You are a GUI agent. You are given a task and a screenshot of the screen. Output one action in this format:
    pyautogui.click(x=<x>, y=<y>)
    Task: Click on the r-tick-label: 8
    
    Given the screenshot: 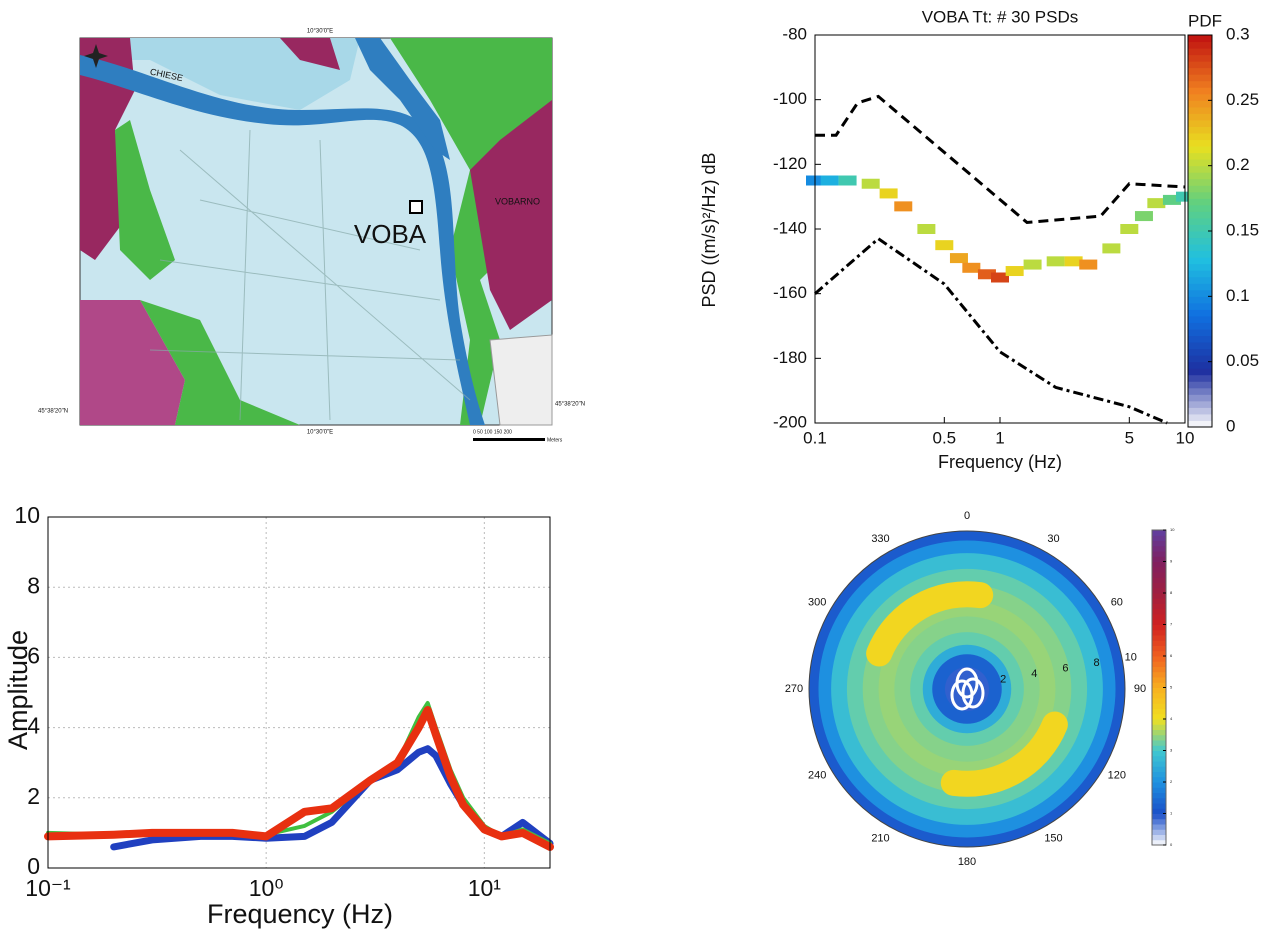 What is the action you would take?
    pyautogui.click(x=1096, y=663)
    